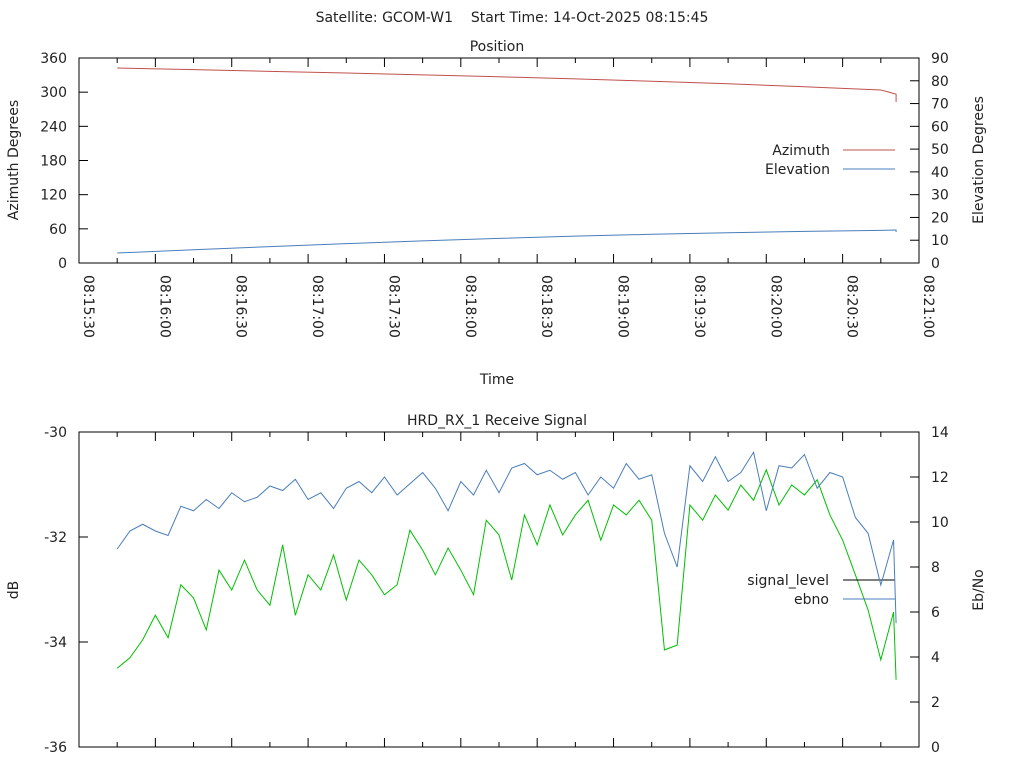 This screenshot has width=1024, height=768. Describe the element at coordinates (62, 264) in the screenshot. I see `y-tick-label: 0` at that location.